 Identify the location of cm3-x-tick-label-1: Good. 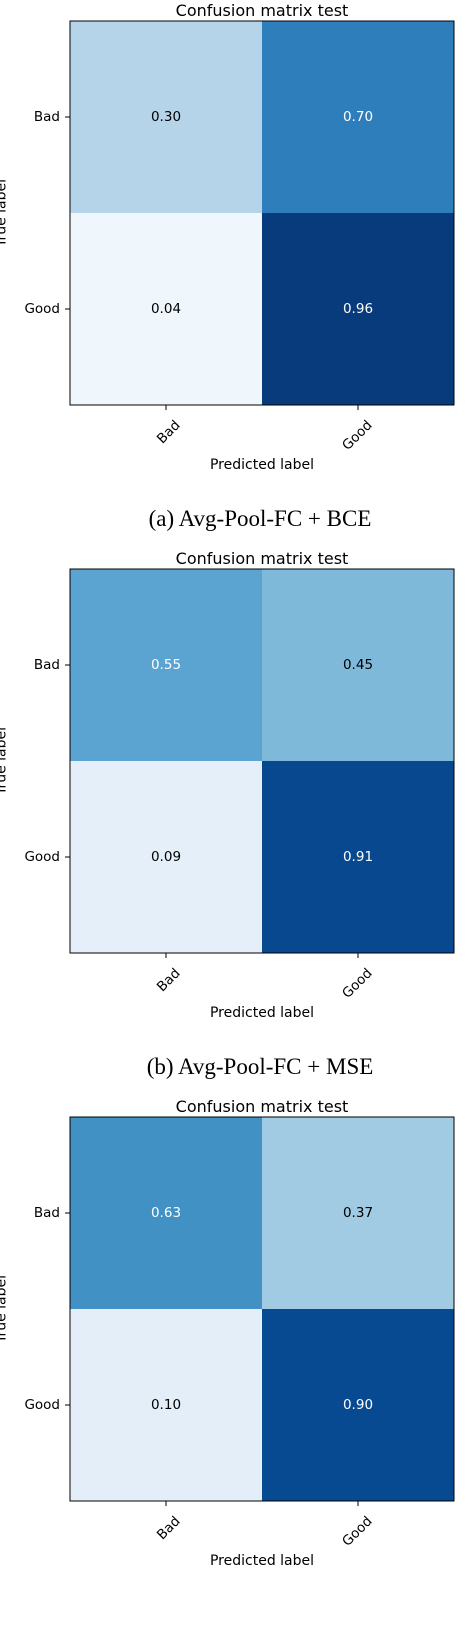
(357, 1531).